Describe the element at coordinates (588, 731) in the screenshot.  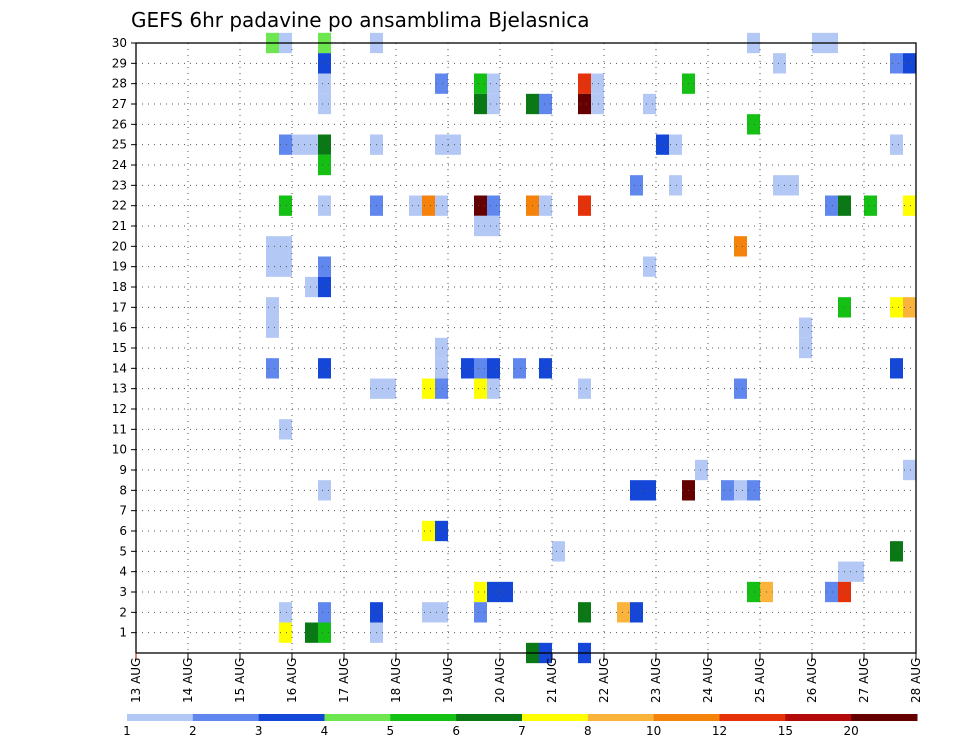
I see `legend-label: 8` at that location.